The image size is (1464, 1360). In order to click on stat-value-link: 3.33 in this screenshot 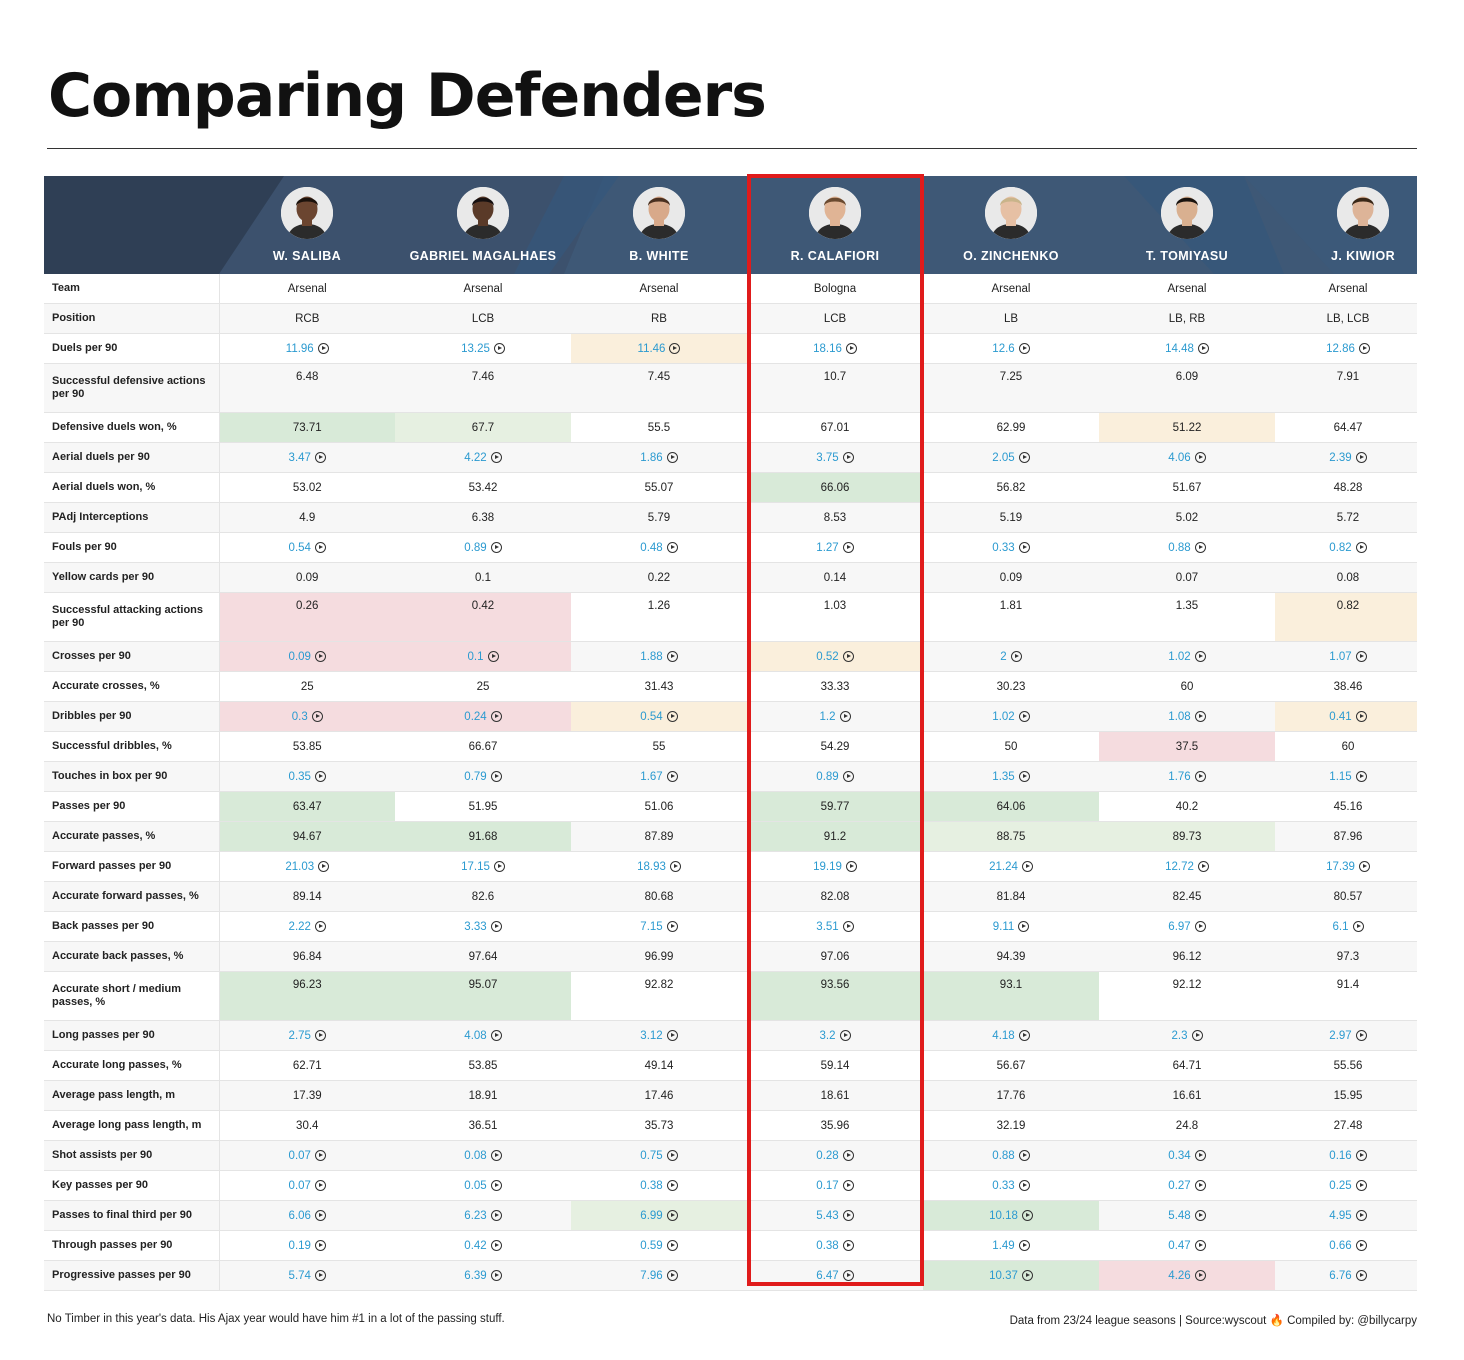, I will do `click(475, 926)`.